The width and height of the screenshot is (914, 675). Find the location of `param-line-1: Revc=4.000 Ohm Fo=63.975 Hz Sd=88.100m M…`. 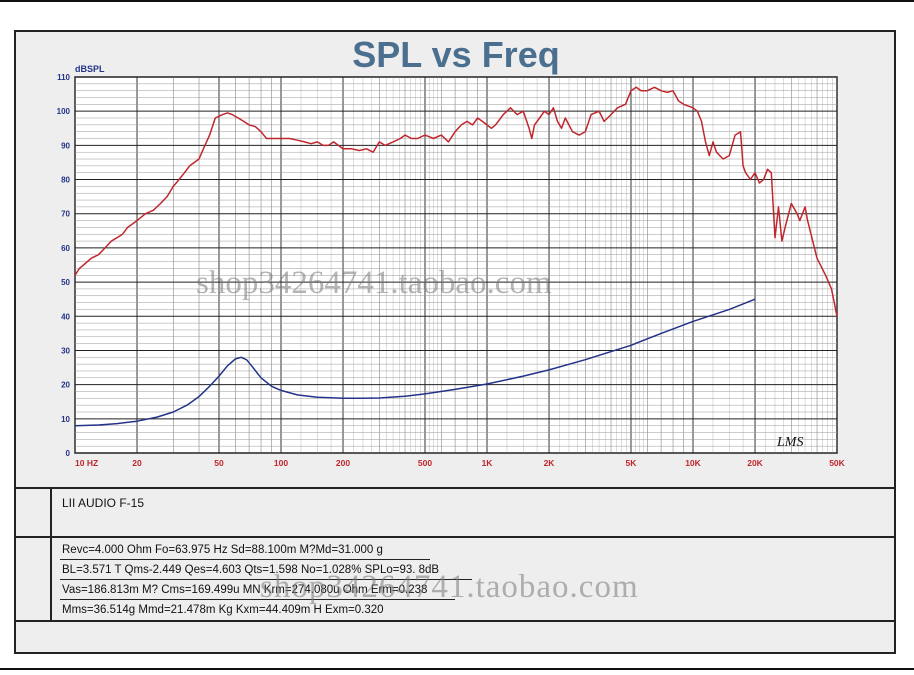

param-line-1: Revc=4.000 Ohm Fo=63.975 Hz Sd=88.100m M… is located at coordinates (222, 550).